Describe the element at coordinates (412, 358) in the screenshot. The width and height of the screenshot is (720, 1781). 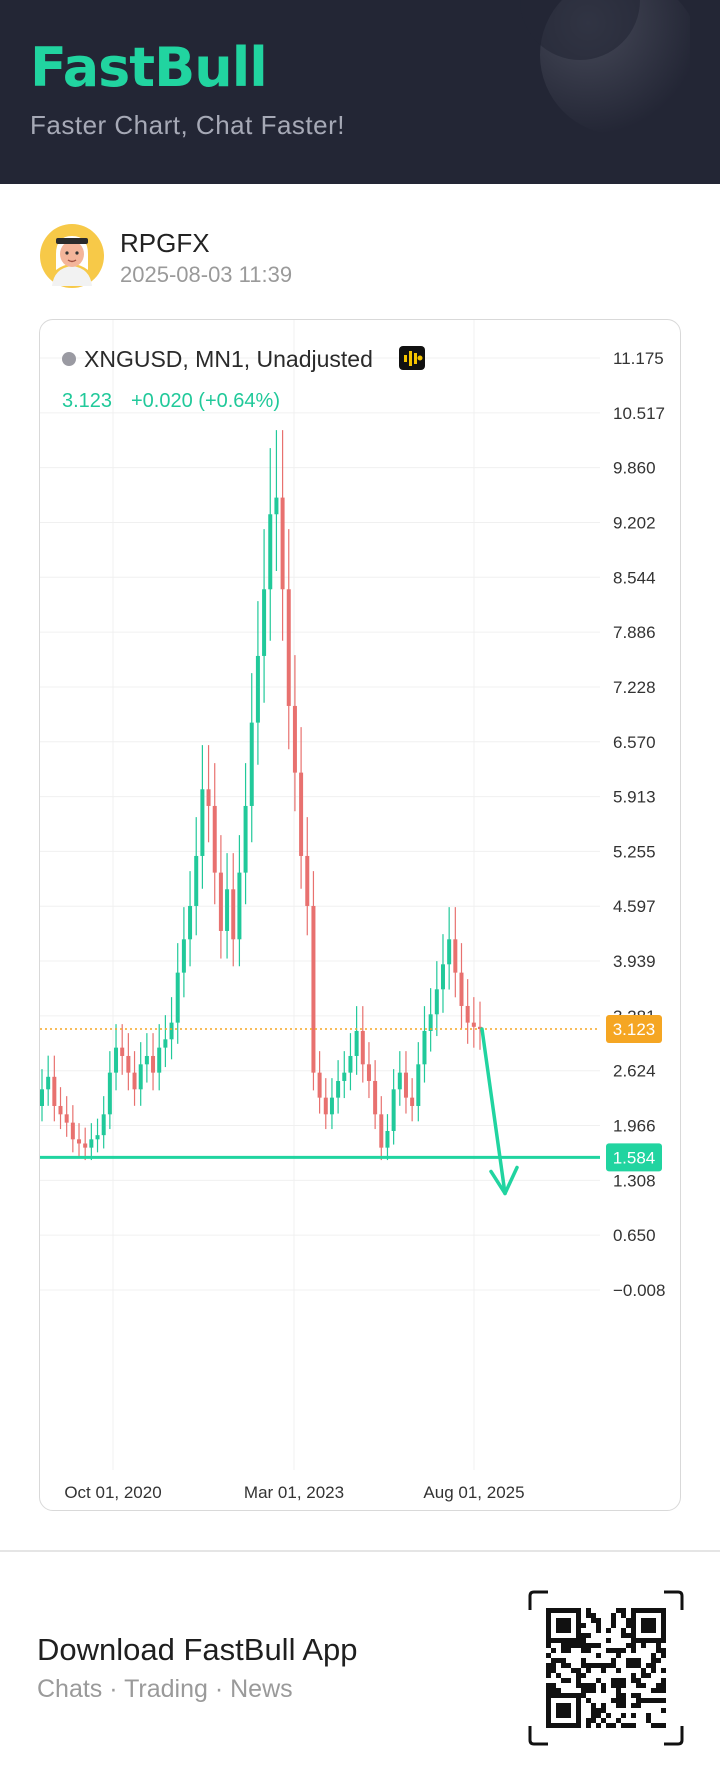
I see `audio-icon` at that location.